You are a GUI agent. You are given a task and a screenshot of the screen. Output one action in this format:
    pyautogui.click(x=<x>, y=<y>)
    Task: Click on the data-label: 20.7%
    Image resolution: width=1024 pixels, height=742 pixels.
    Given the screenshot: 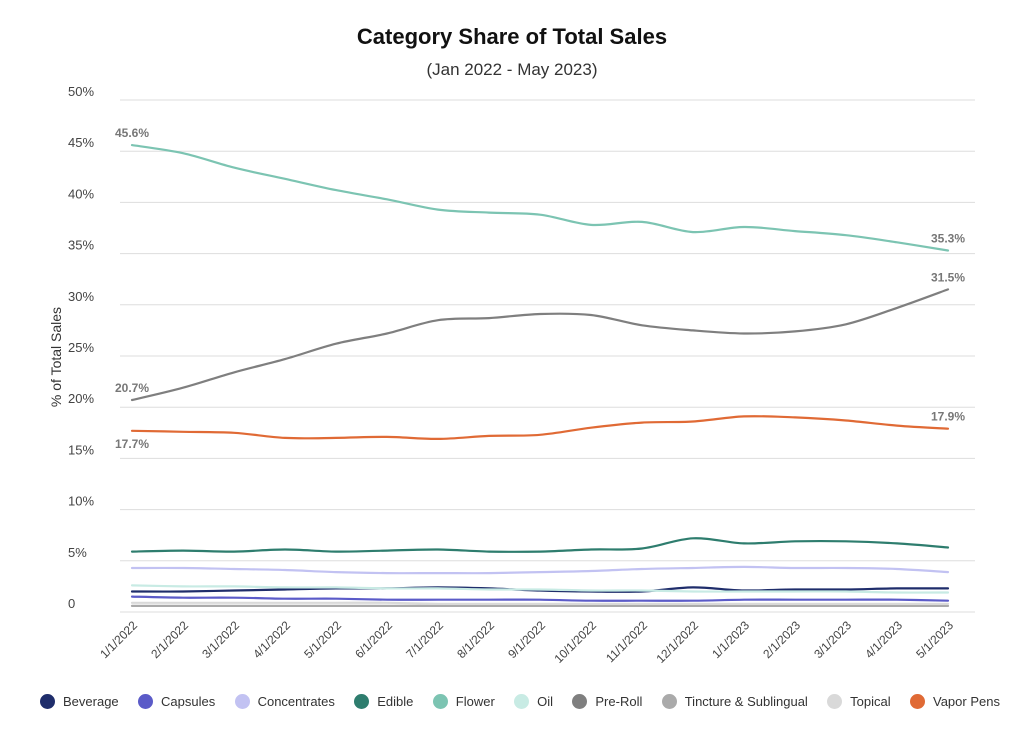 What is the action you would take?
    pyautogui.click(x=132, y=388)
    